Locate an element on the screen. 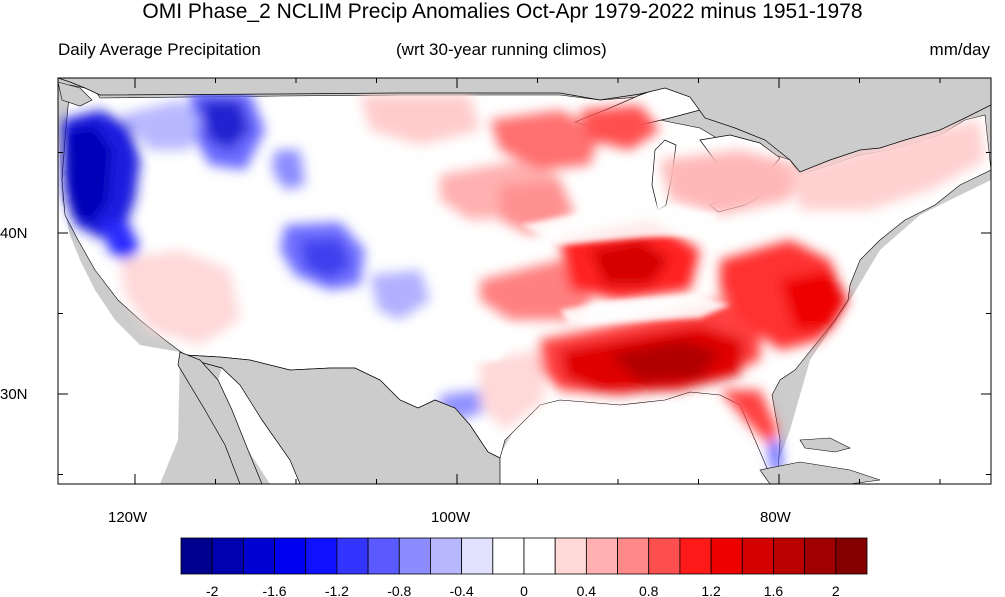  baja-california is located at coordinates (220, 417).